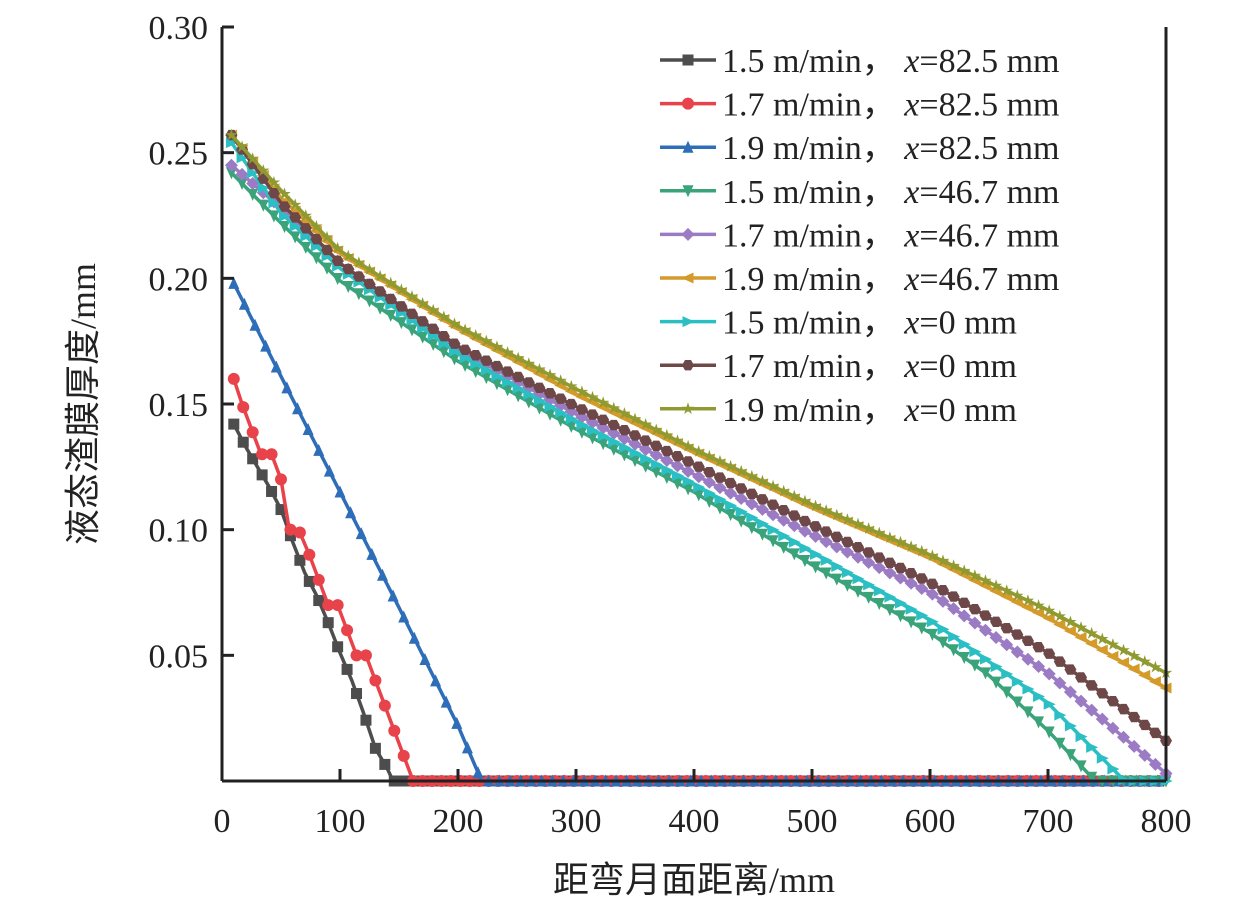  Describe the element at coordinates (869, 366) in the screenshot. I see `legend-label: 1.7 m/min， x=0 mm` at that location.